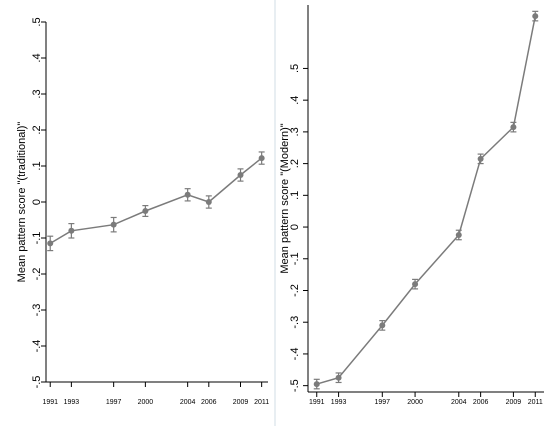 The image size is (550, 426). What do you see at coordinates (156, 201) in the screenshot?
I see `series-line` at bounding box center [156, 201].